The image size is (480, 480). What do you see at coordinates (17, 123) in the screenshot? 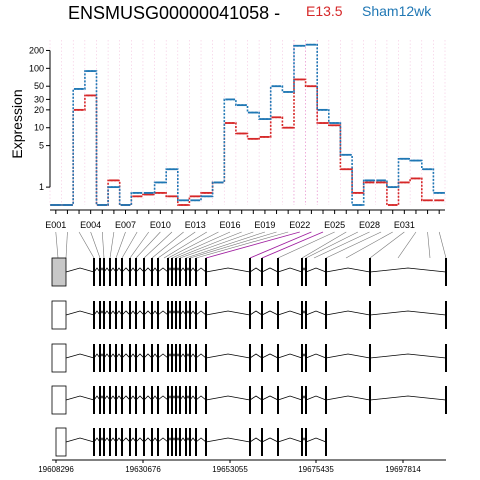
I see `y-axis-label: Expression` at bounding box center [17, 123].